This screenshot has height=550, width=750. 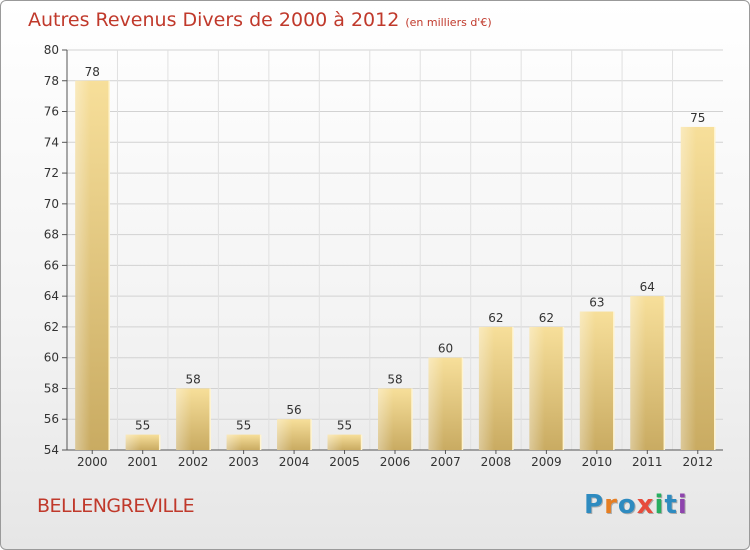 What do you see at coordinates (596, 303) in the screenshot?
I see `data-label: 63` at bounding box center [596, 303].